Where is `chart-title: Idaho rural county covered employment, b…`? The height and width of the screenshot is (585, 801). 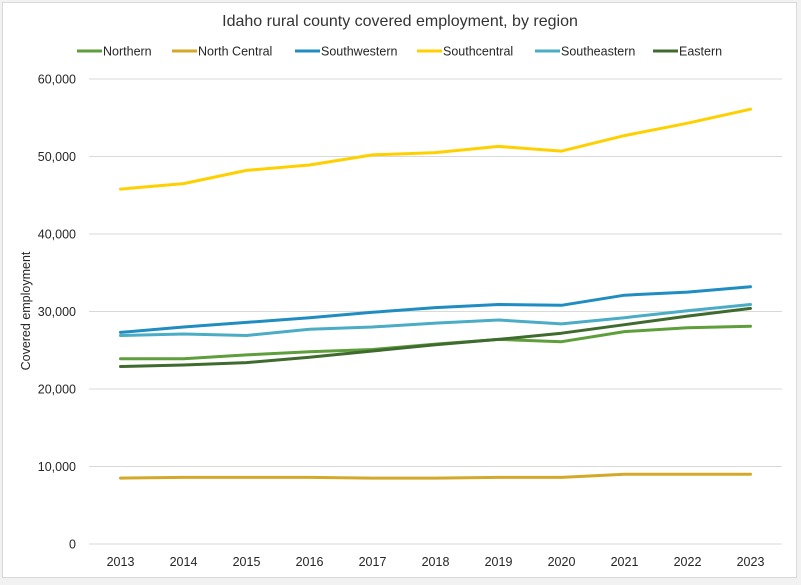
chart-title: Idaho rural county covered employment, b… is located at coordinates (400, 21).